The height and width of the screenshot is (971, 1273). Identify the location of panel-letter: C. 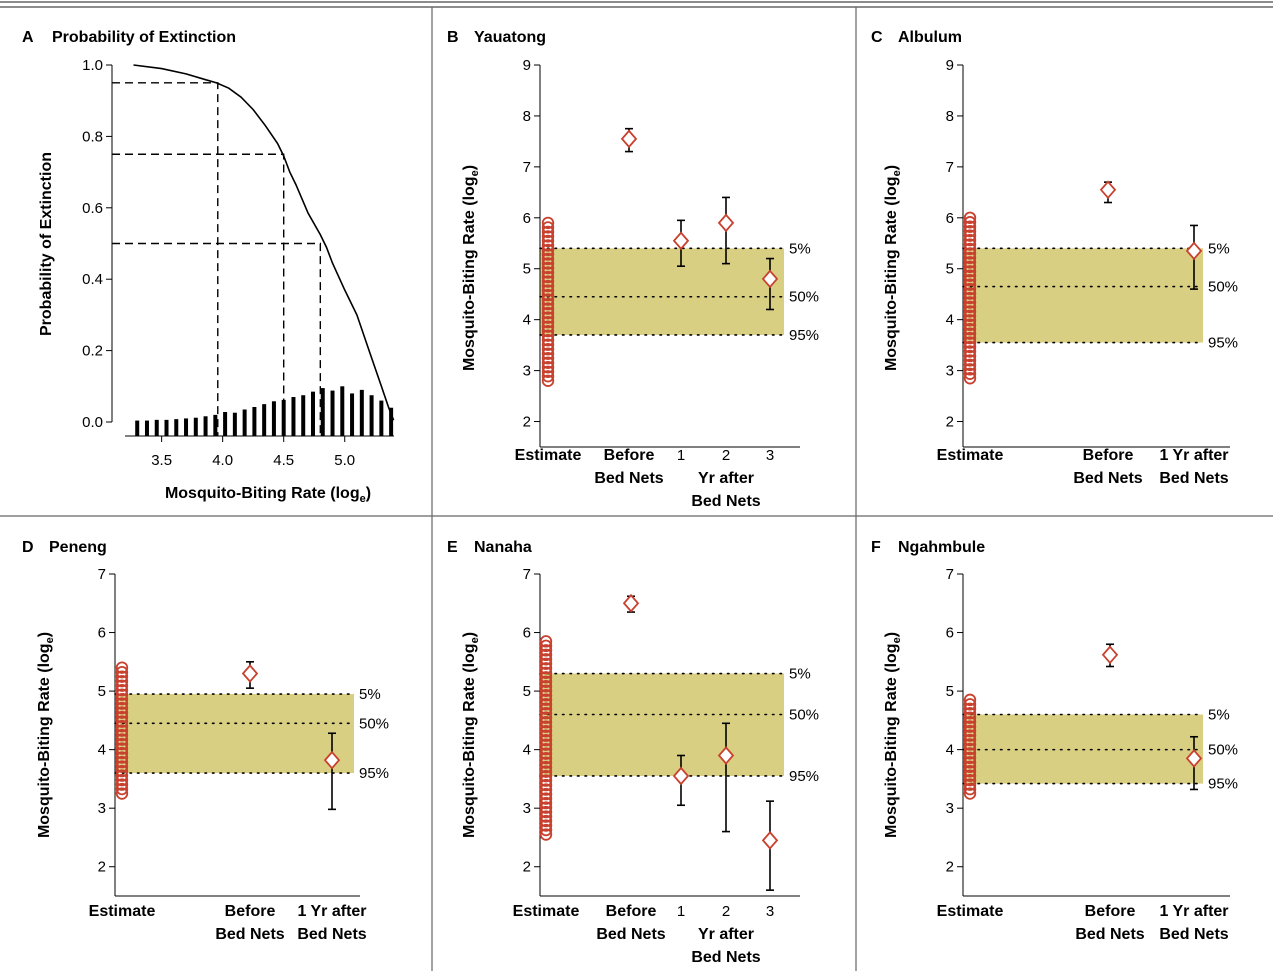
(877, 37).